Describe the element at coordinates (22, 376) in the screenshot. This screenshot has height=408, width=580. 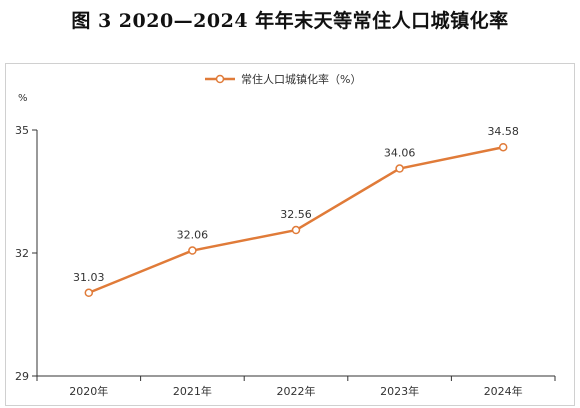
I see `y-tick-label: 29` at that location.